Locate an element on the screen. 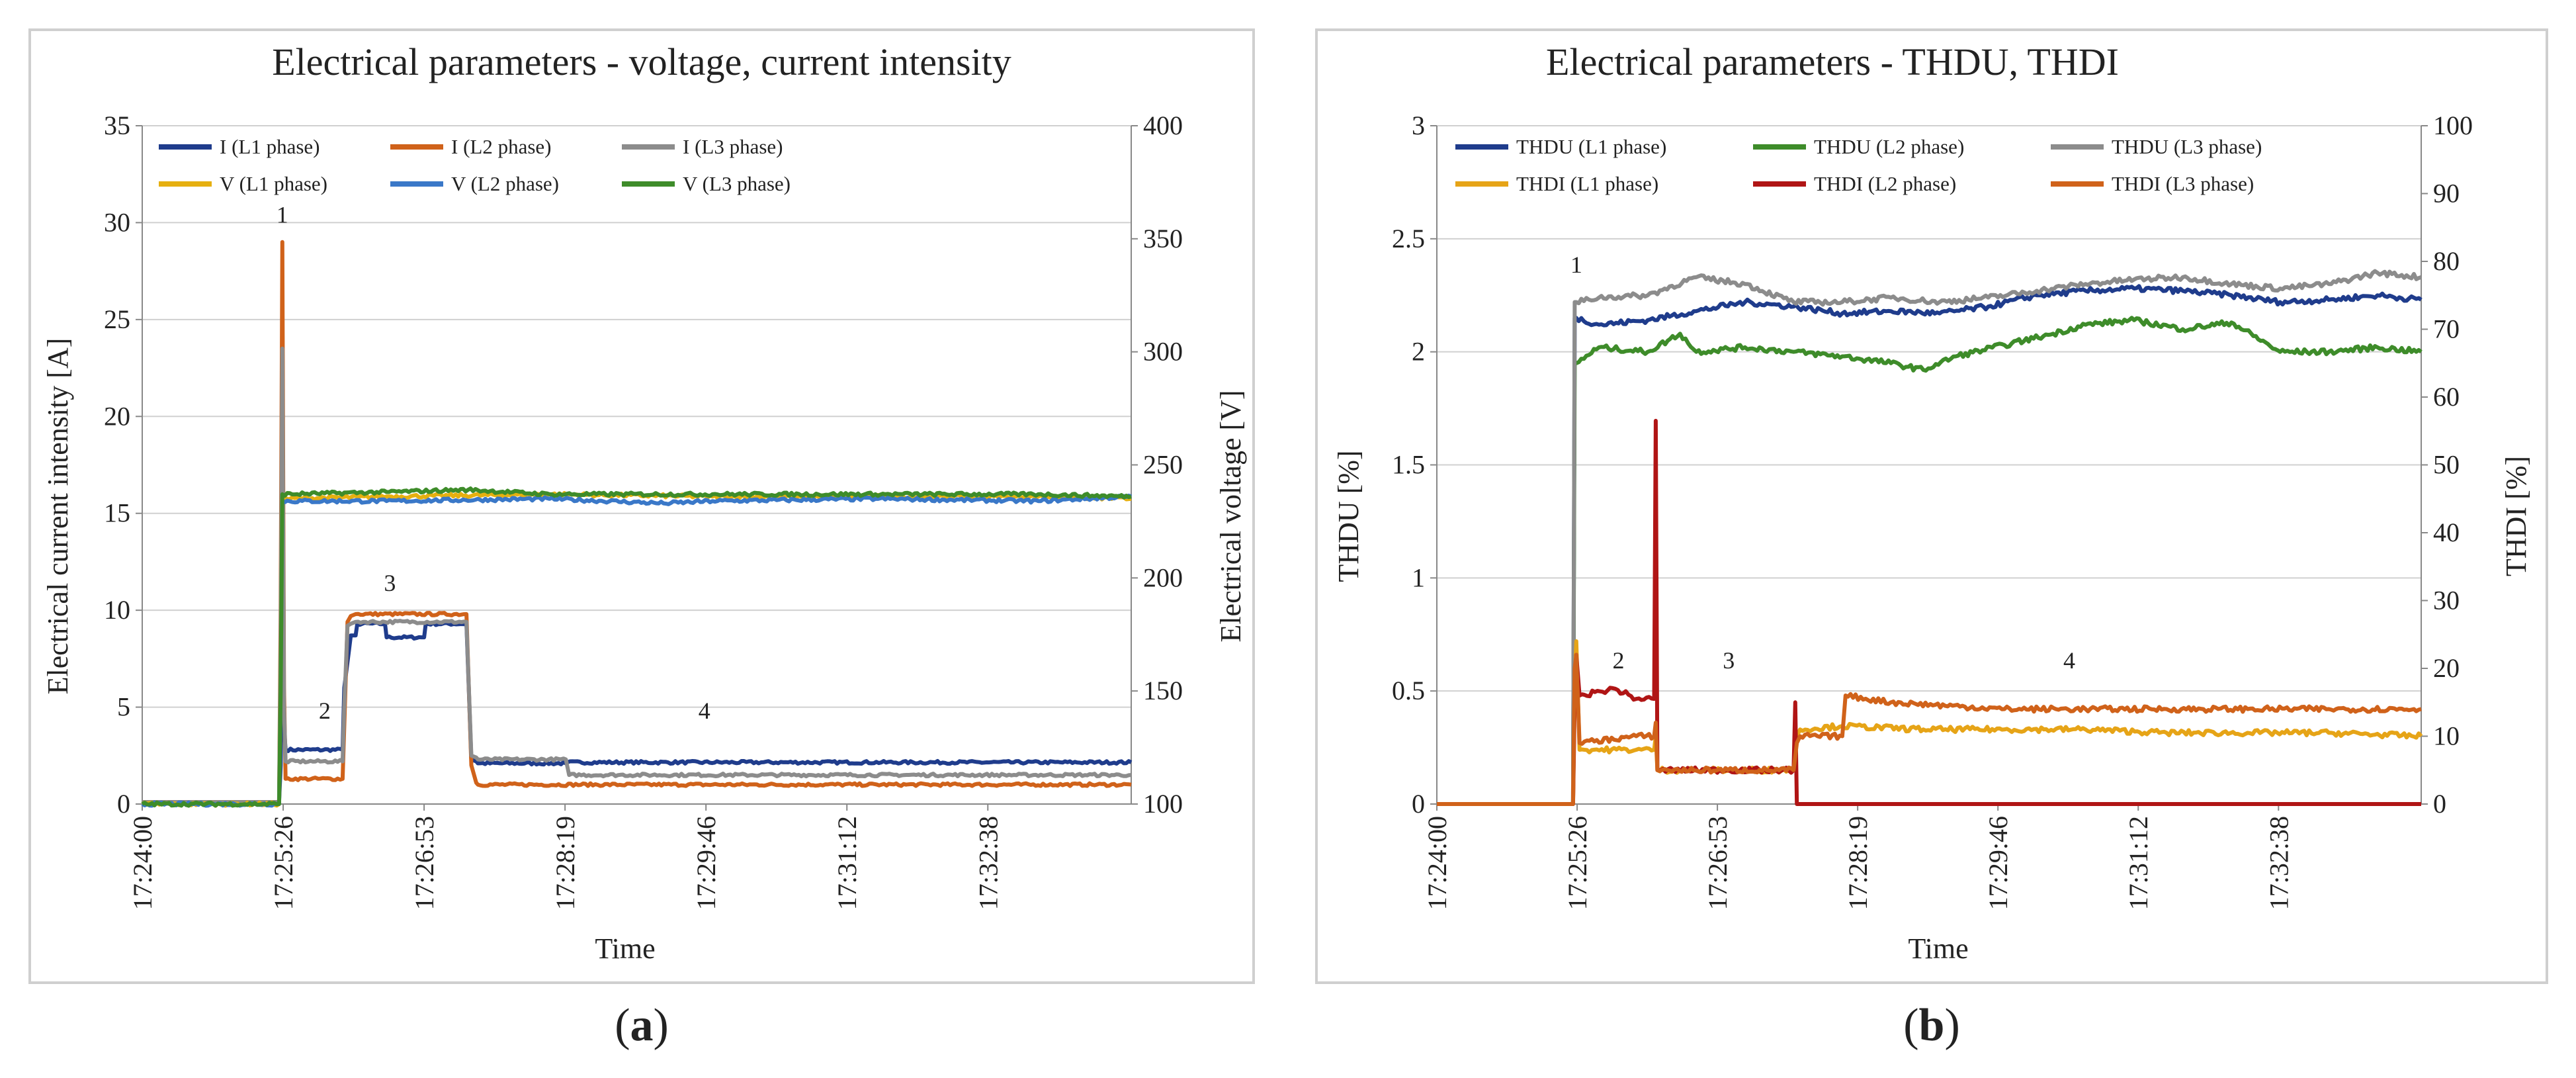  chart-b-ytick-label: 2 is located at coordinates (1418, 352).